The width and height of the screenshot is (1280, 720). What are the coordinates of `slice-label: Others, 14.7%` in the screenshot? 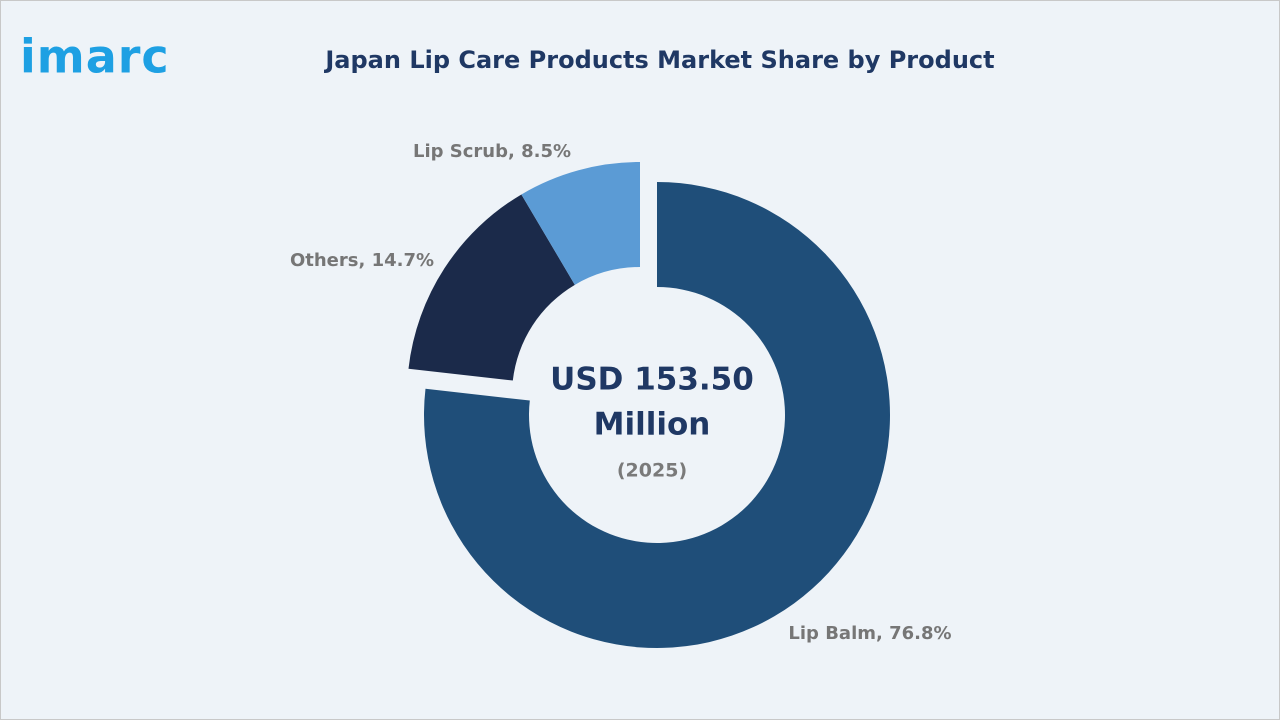 It's located at (362, 260).